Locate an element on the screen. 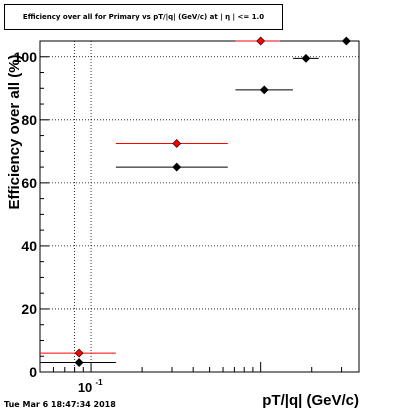  y-tick-label: 0 is located at coordinates (33, 372).